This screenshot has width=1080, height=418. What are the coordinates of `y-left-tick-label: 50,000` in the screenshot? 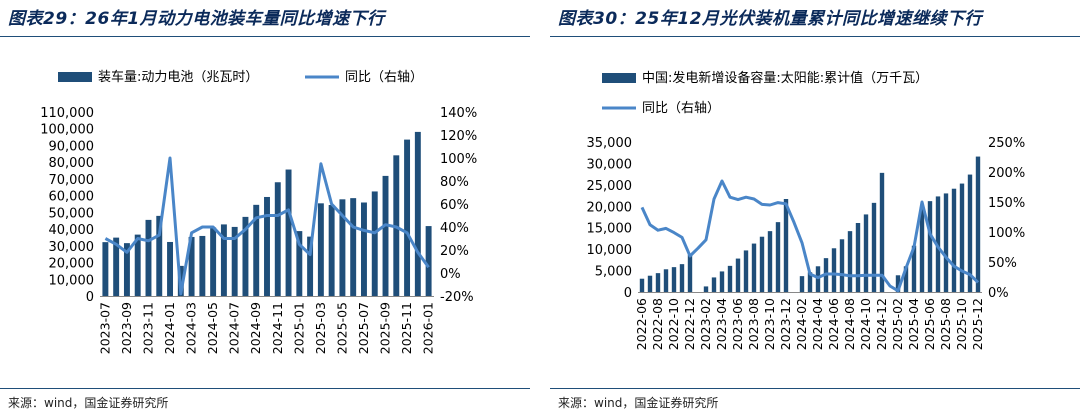 It's located at (72, 213).